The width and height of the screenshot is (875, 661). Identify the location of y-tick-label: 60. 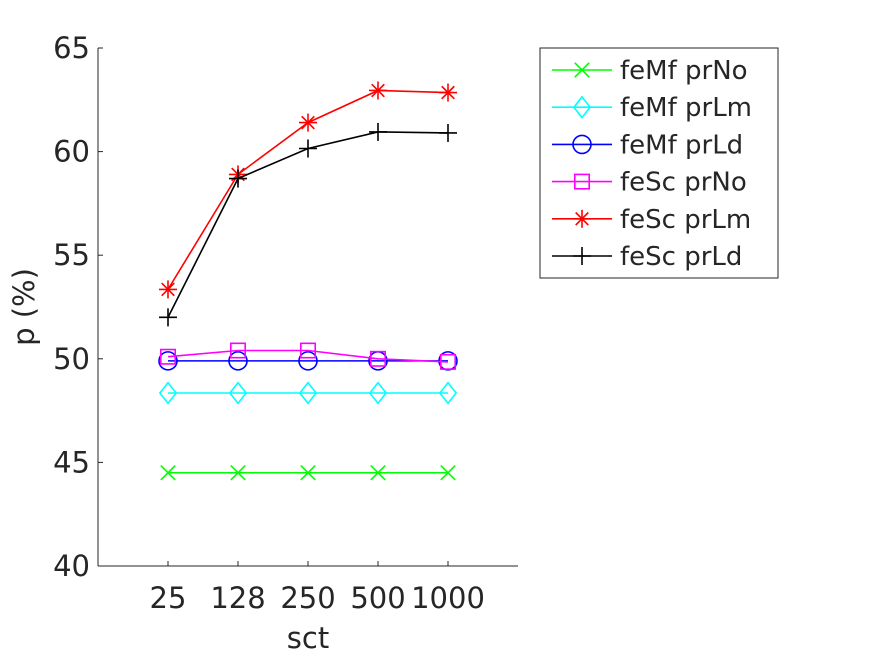
(71, 152).